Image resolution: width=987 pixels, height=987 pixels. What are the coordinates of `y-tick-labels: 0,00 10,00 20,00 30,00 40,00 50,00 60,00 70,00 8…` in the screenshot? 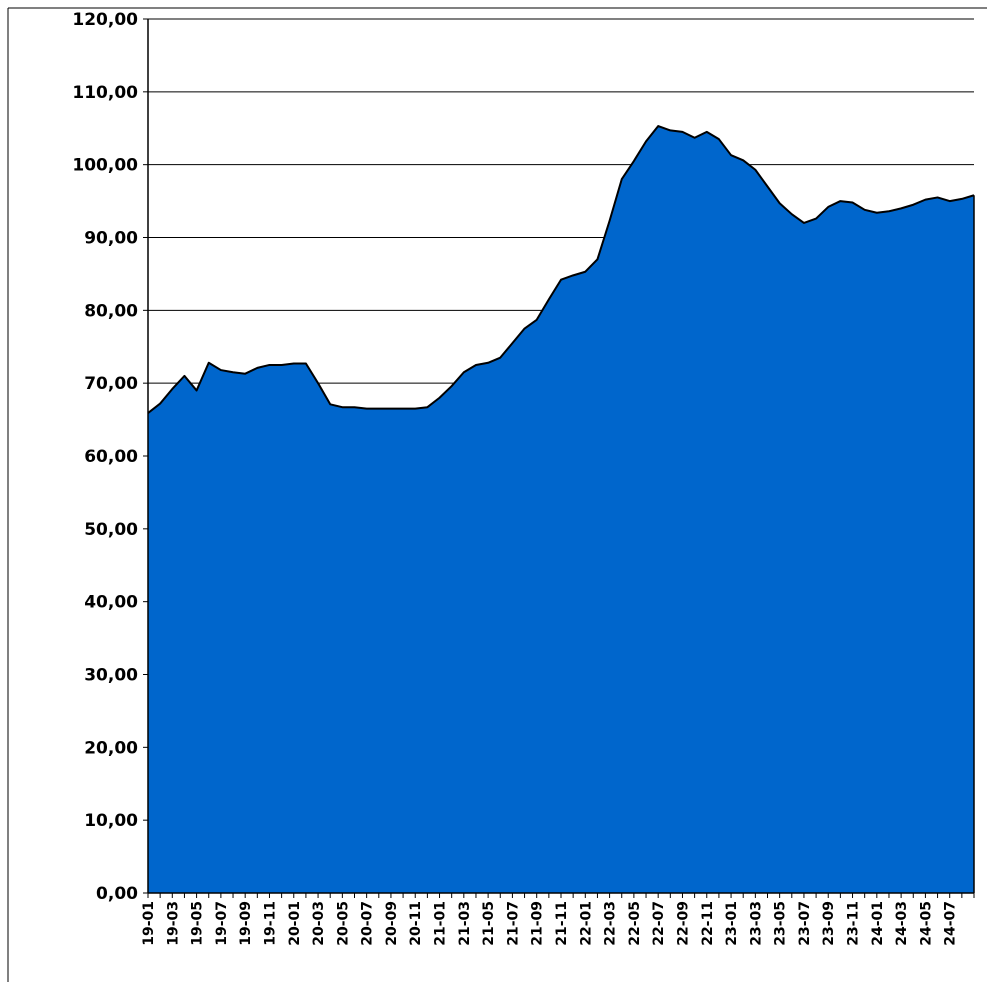 It's located at (105, 457).